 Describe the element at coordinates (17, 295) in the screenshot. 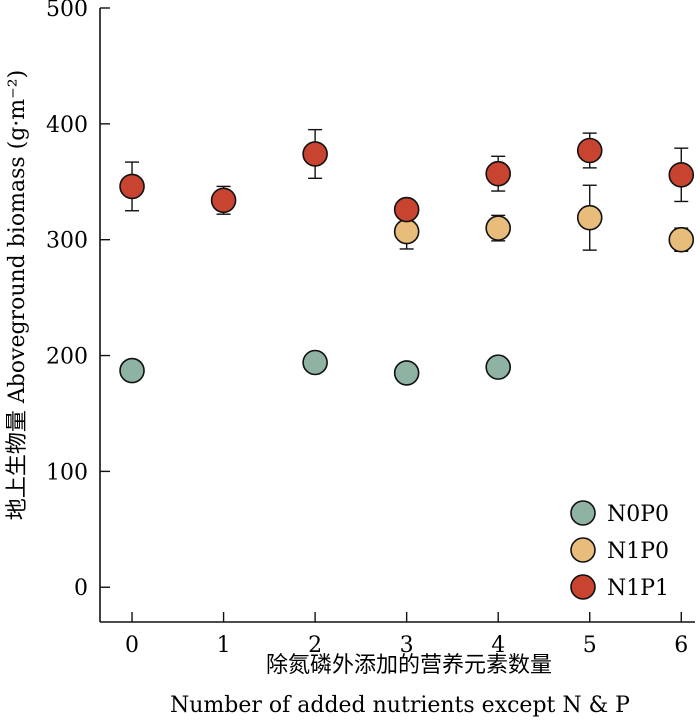

I see `y-axis-label: 地上生物量 Aboveground biomass (g·m⁻²)` at that location.